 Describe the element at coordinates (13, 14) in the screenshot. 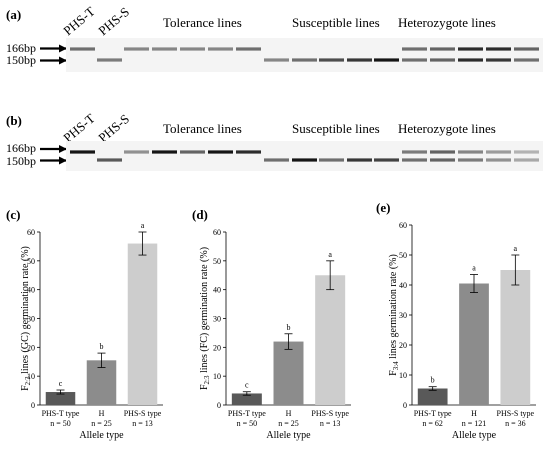

I see `panel-label-a: (a)` at that location.